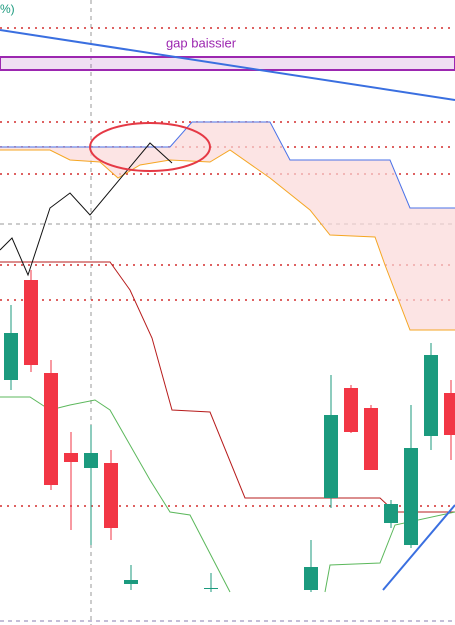 This screenshot has width=455, height=625. Describe the element at coordinates (201, 42) in the screenshot. I see `gap-label: gap baissier` at that location.